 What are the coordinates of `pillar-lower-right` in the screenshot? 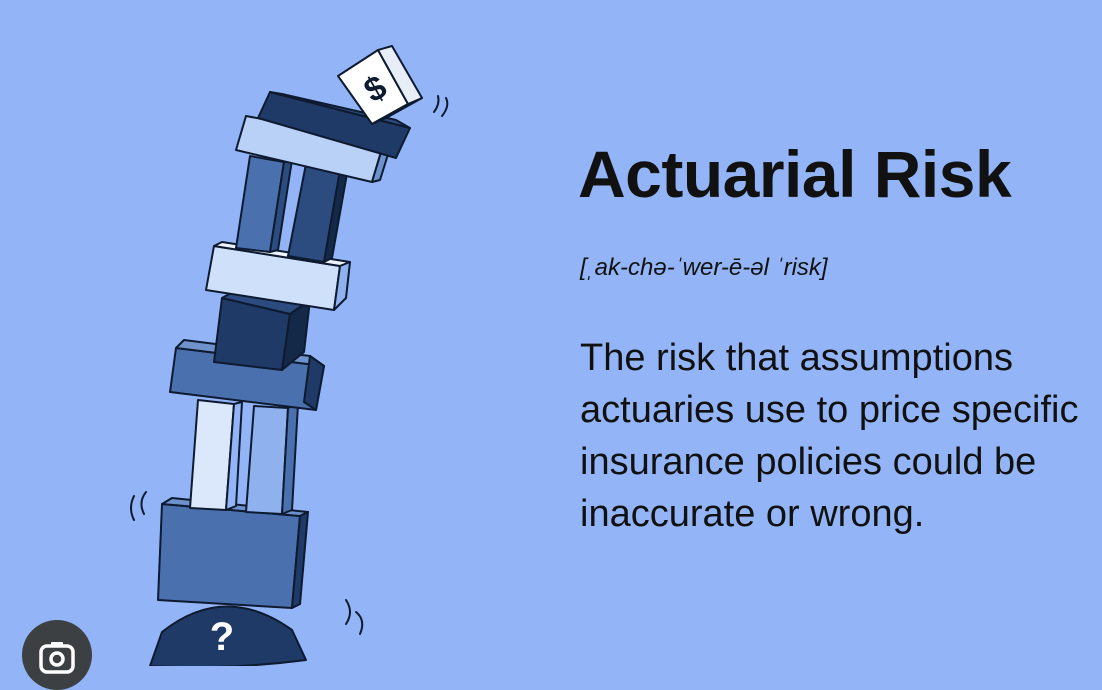 It's located at (267, 460).